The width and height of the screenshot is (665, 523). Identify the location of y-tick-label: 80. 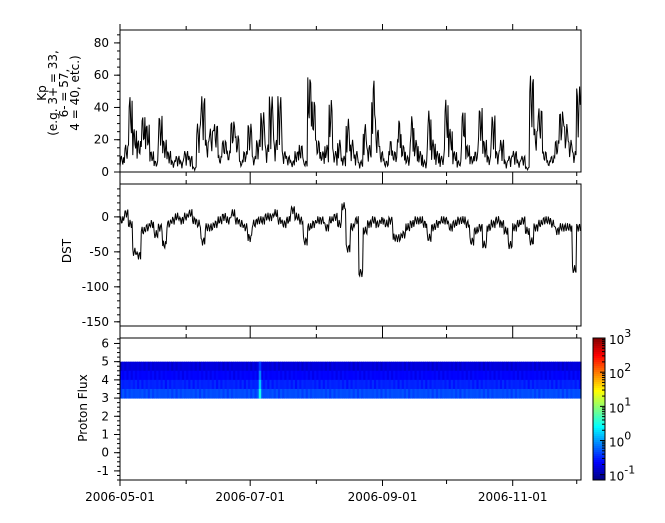
(101, 43).